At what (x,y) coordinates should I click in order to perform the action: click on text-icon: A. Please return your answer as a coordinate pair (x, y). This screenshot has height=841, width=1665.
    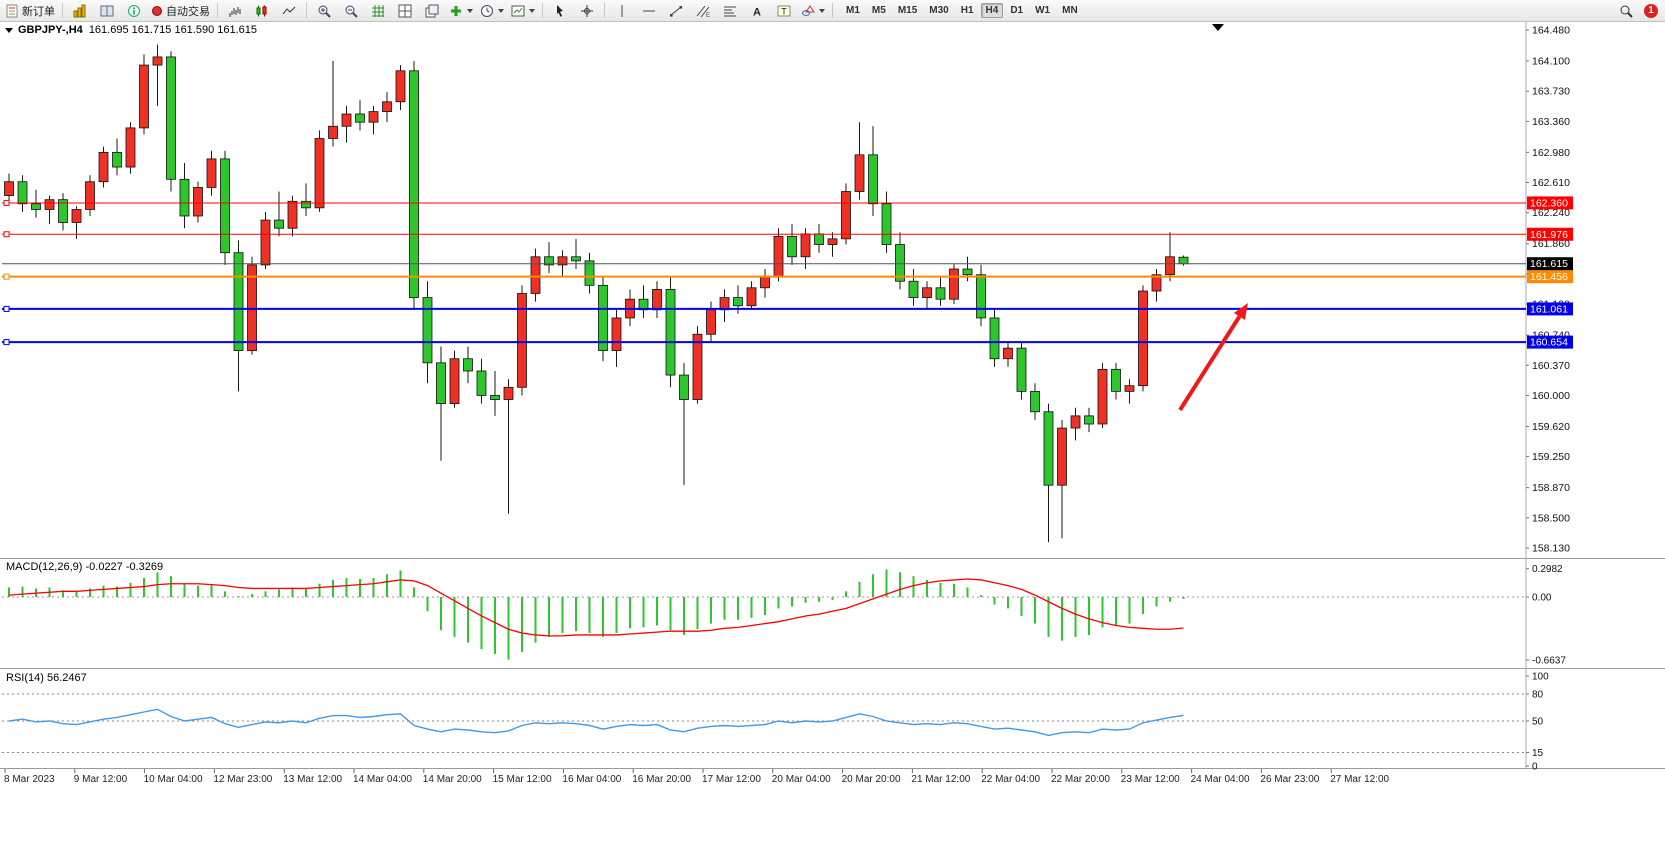
    Looking at the image, I should click on (757, 12).